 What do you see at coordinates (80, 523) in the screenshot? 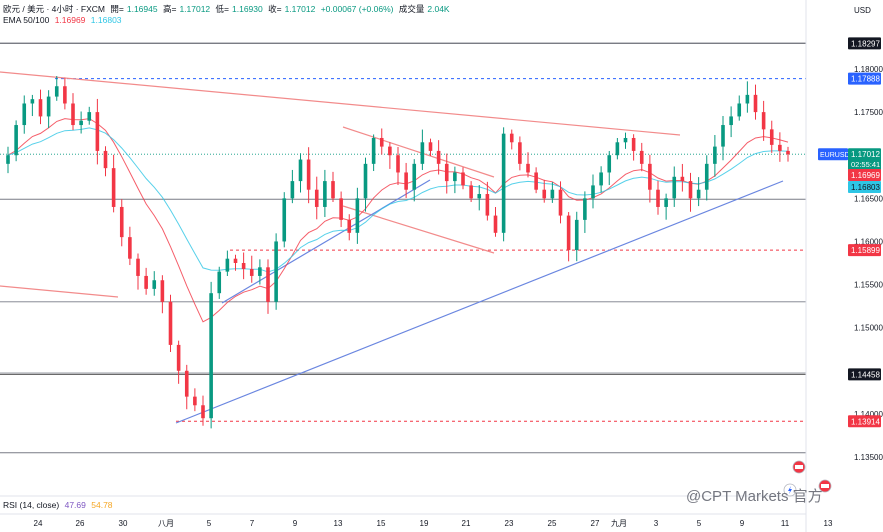
I see `x-tick-label: 26` at bounding box center [80, 523].